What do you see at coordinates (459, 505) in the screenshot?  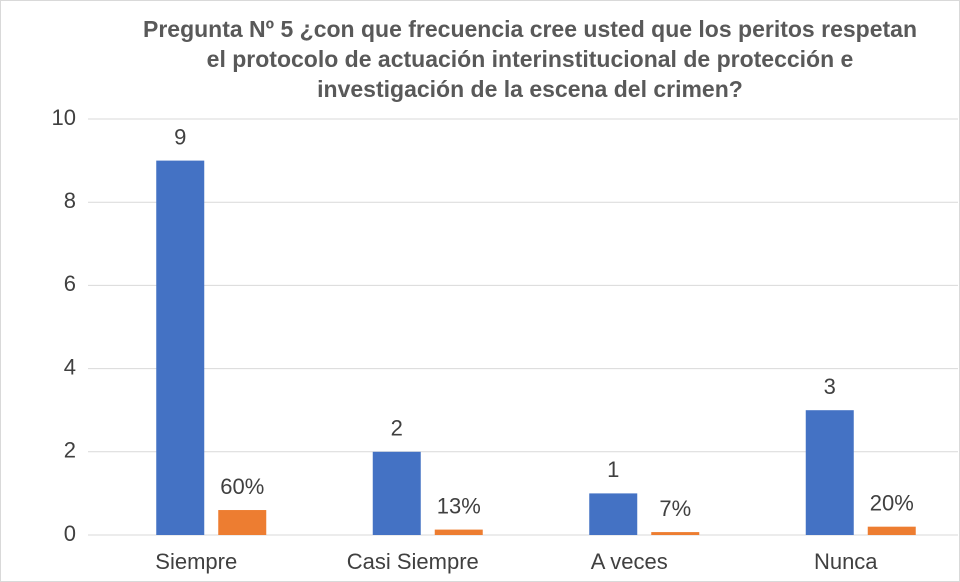 I see `data-label: 13%` at bounding box center [459, 505].